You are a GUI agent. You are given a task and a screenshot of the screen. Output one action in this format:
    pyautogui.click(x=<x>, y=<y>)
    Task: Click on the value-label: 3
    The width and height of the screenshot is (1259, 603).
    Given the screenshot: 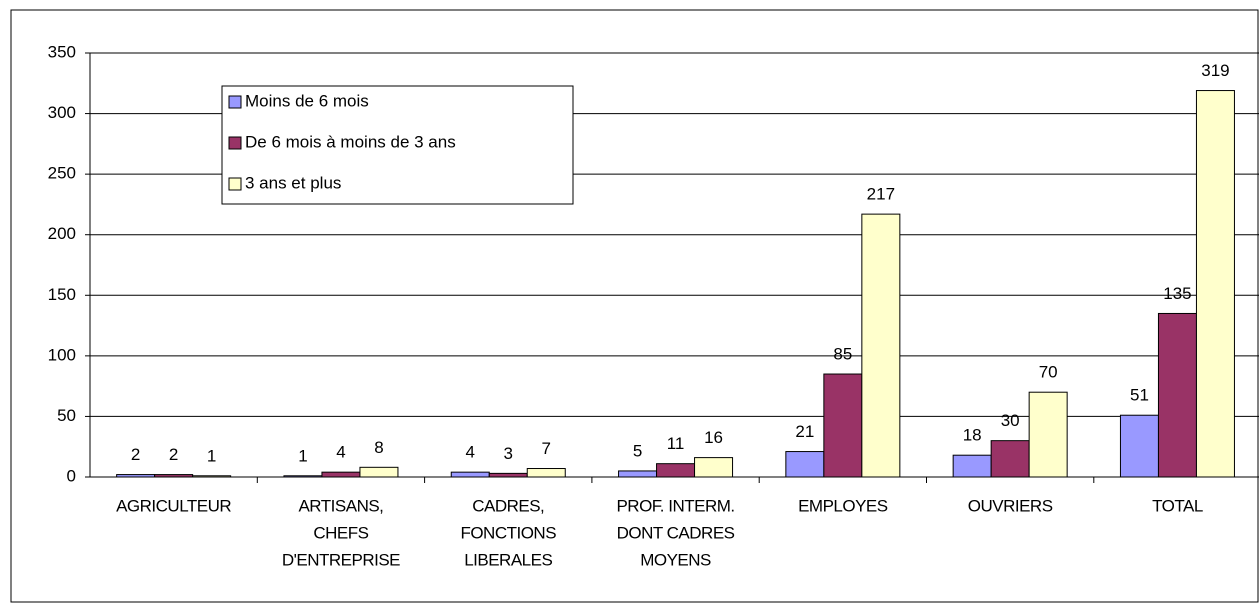 What is the action you would take?
    pyautogui.click(x=508, y=453)
    